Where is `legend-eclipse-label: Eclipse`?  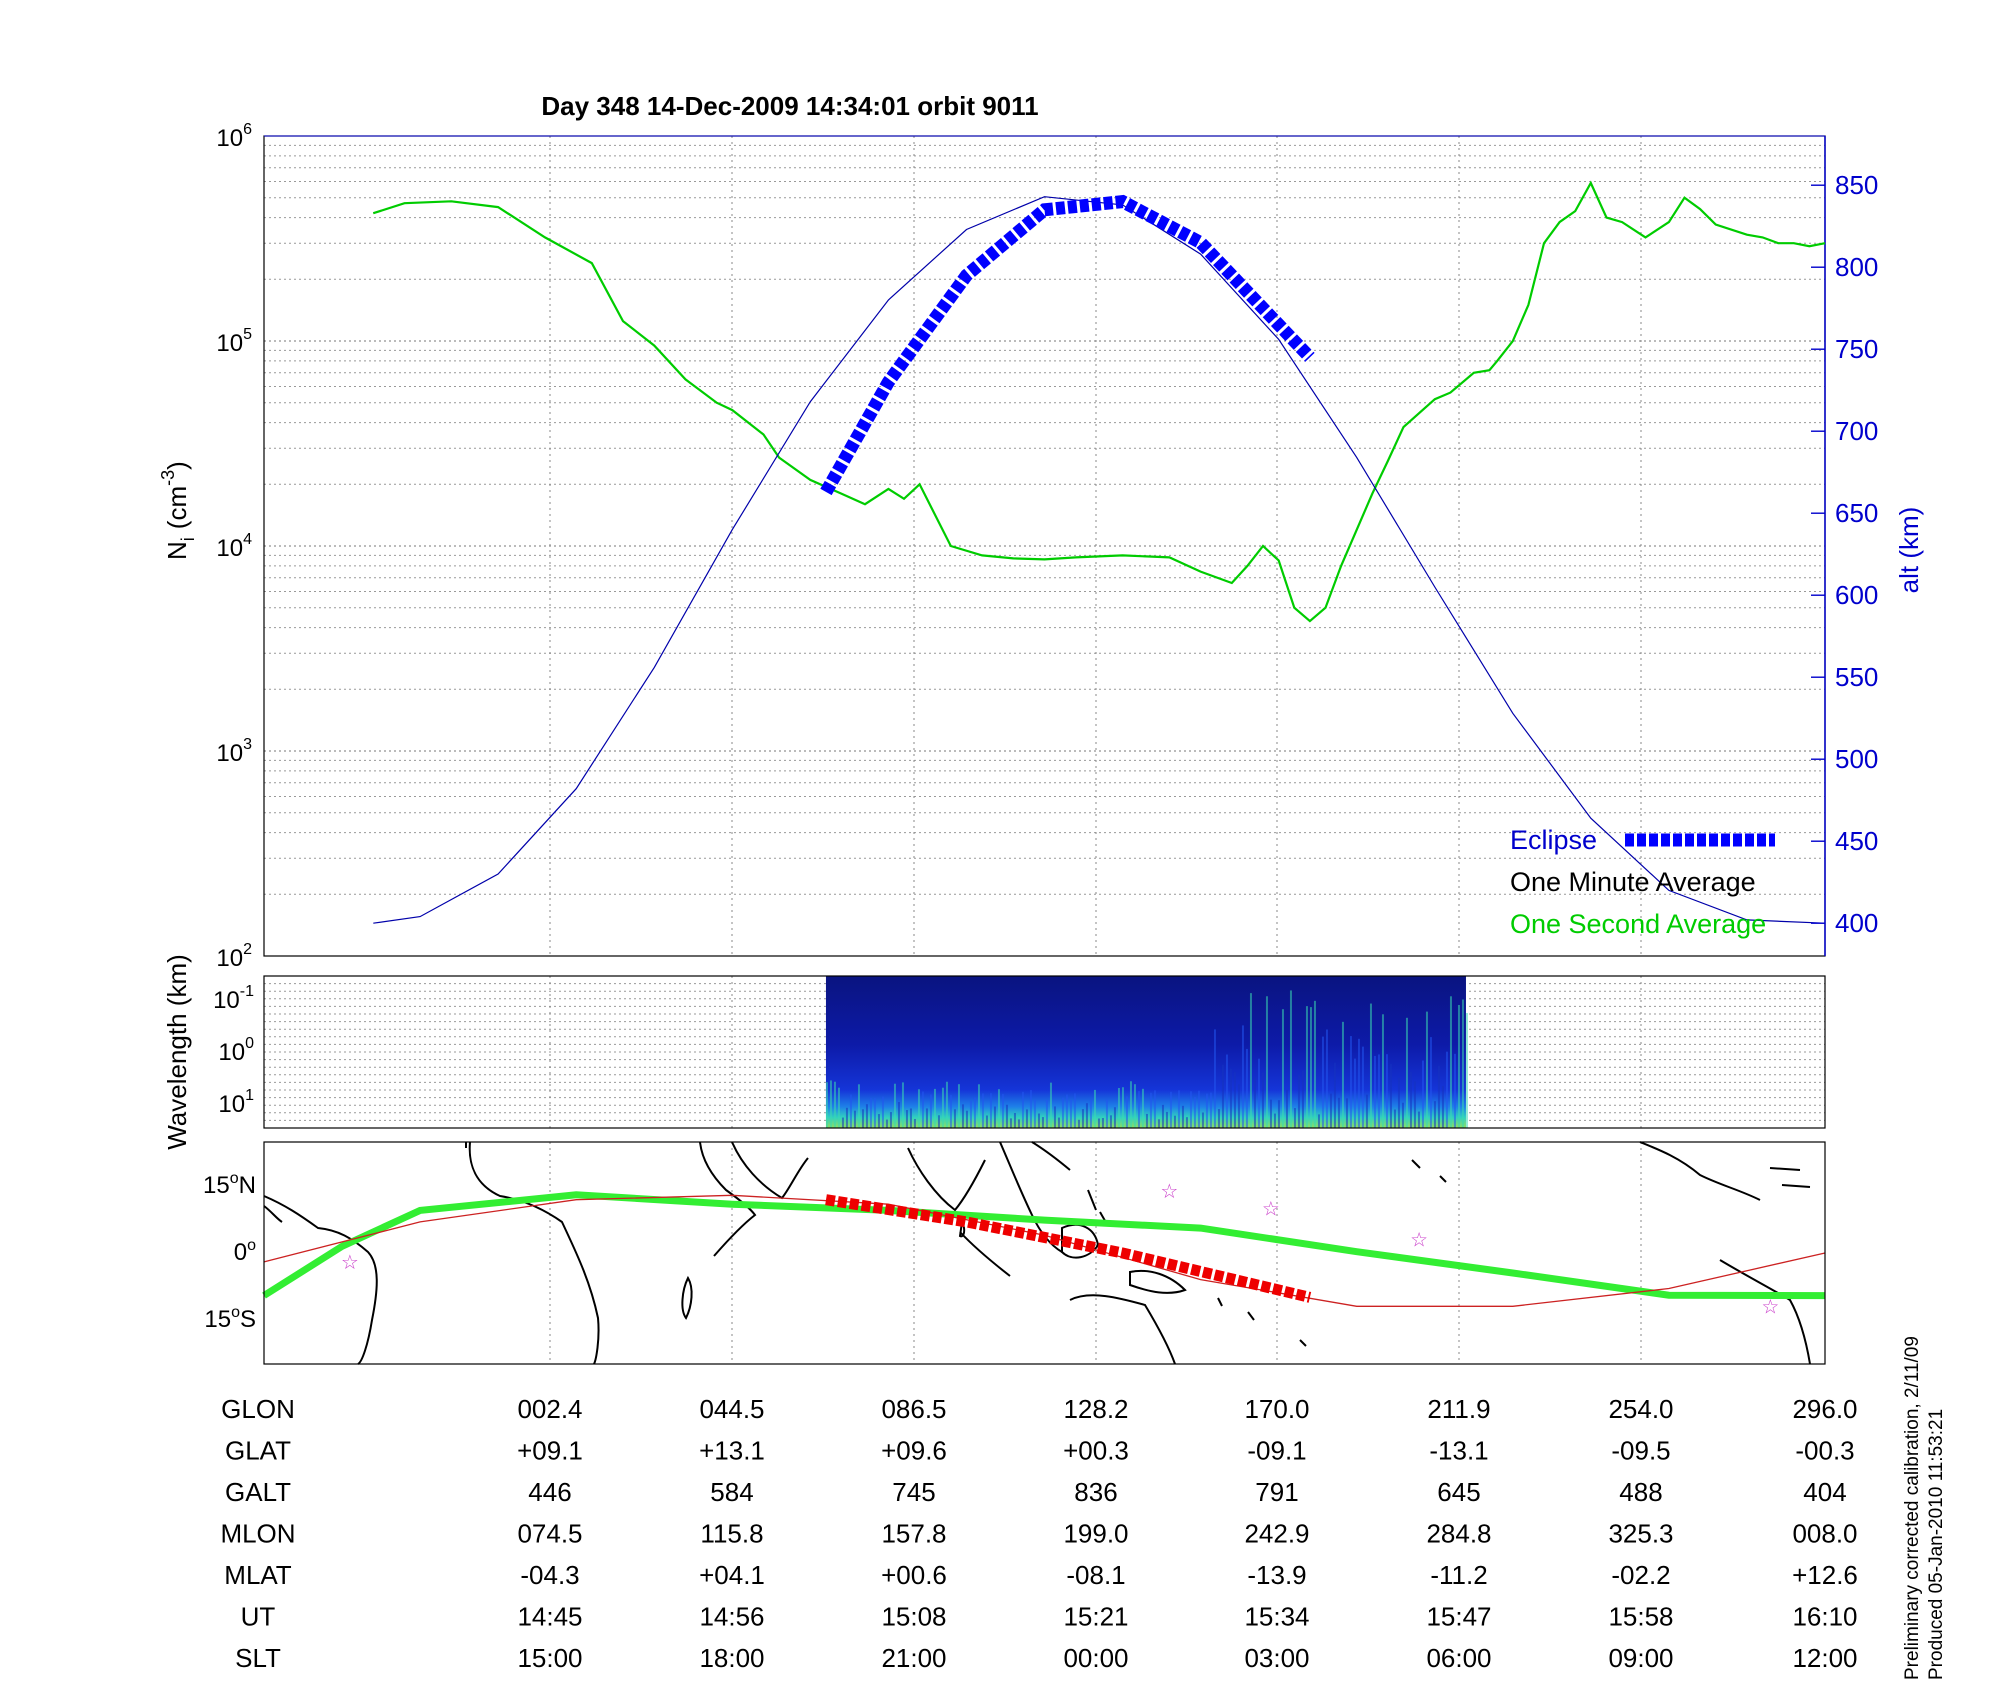 legend-eclipse-label: Eclipse is located at coordinates (1553, 840).